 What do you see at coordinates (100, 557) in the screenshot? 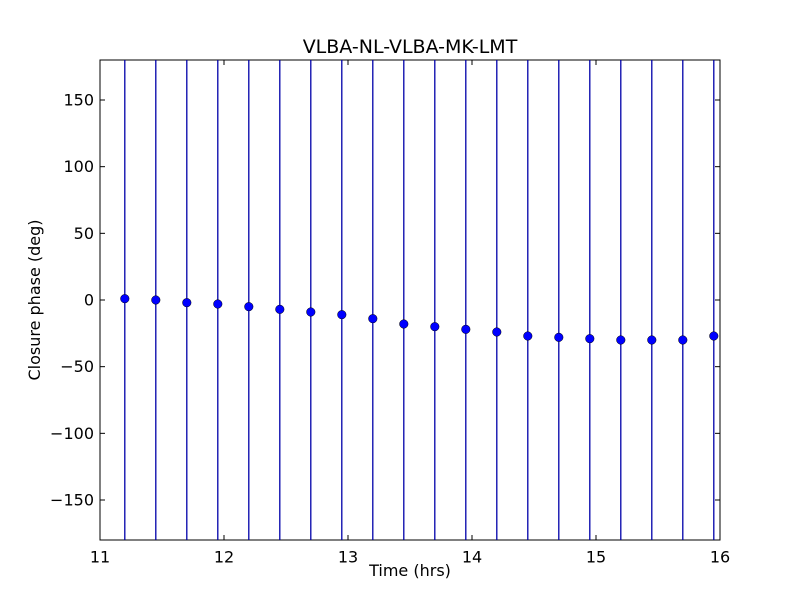
I see `x-tick-label: 11` at bounding box center [100, 557].